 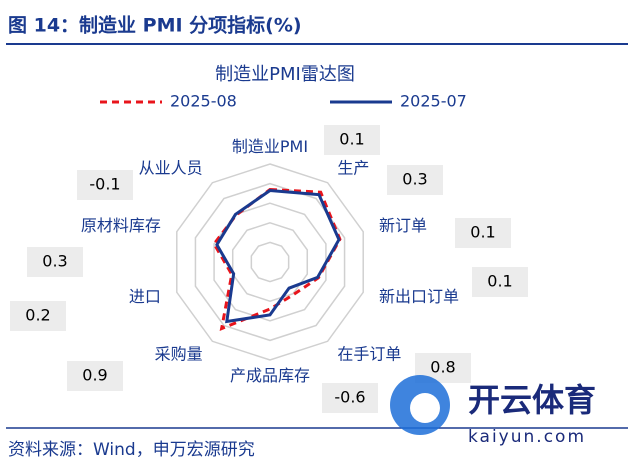 What do you see at coordinates (131, 450) in the screenshot?
I see `footer-source: 资料来源：Wind，申万宏源研究` at bounding box center [131, 450].